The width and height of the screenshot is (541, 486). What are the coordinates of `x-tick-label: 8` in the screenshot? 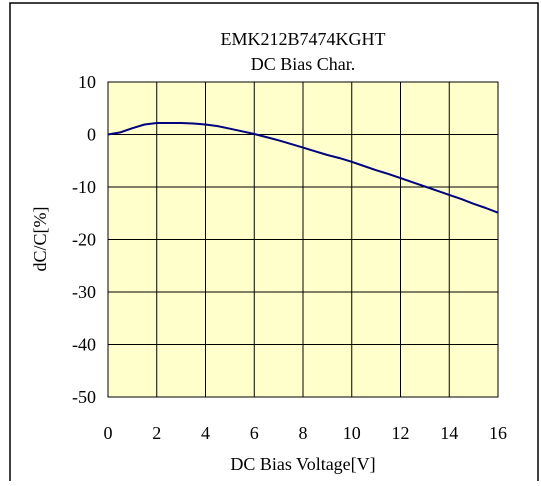 It's located at (303, 433).